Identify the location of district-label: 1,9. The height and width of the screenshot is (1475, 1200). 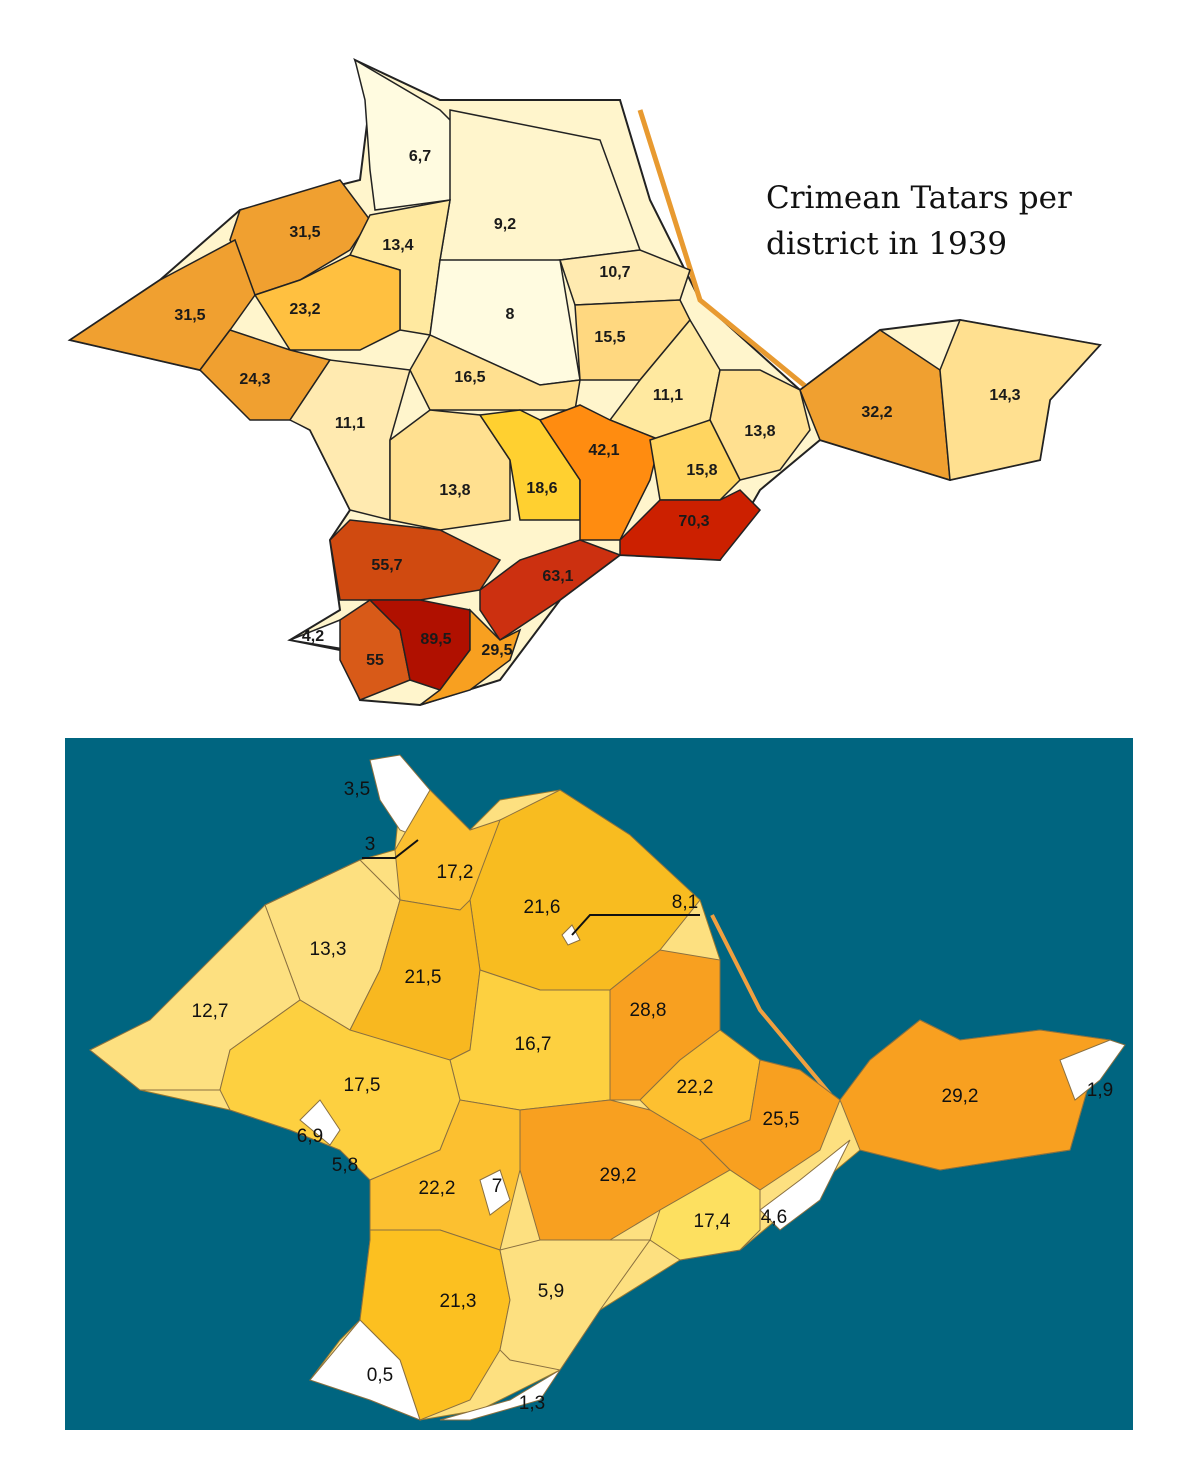
(1100, 1090).